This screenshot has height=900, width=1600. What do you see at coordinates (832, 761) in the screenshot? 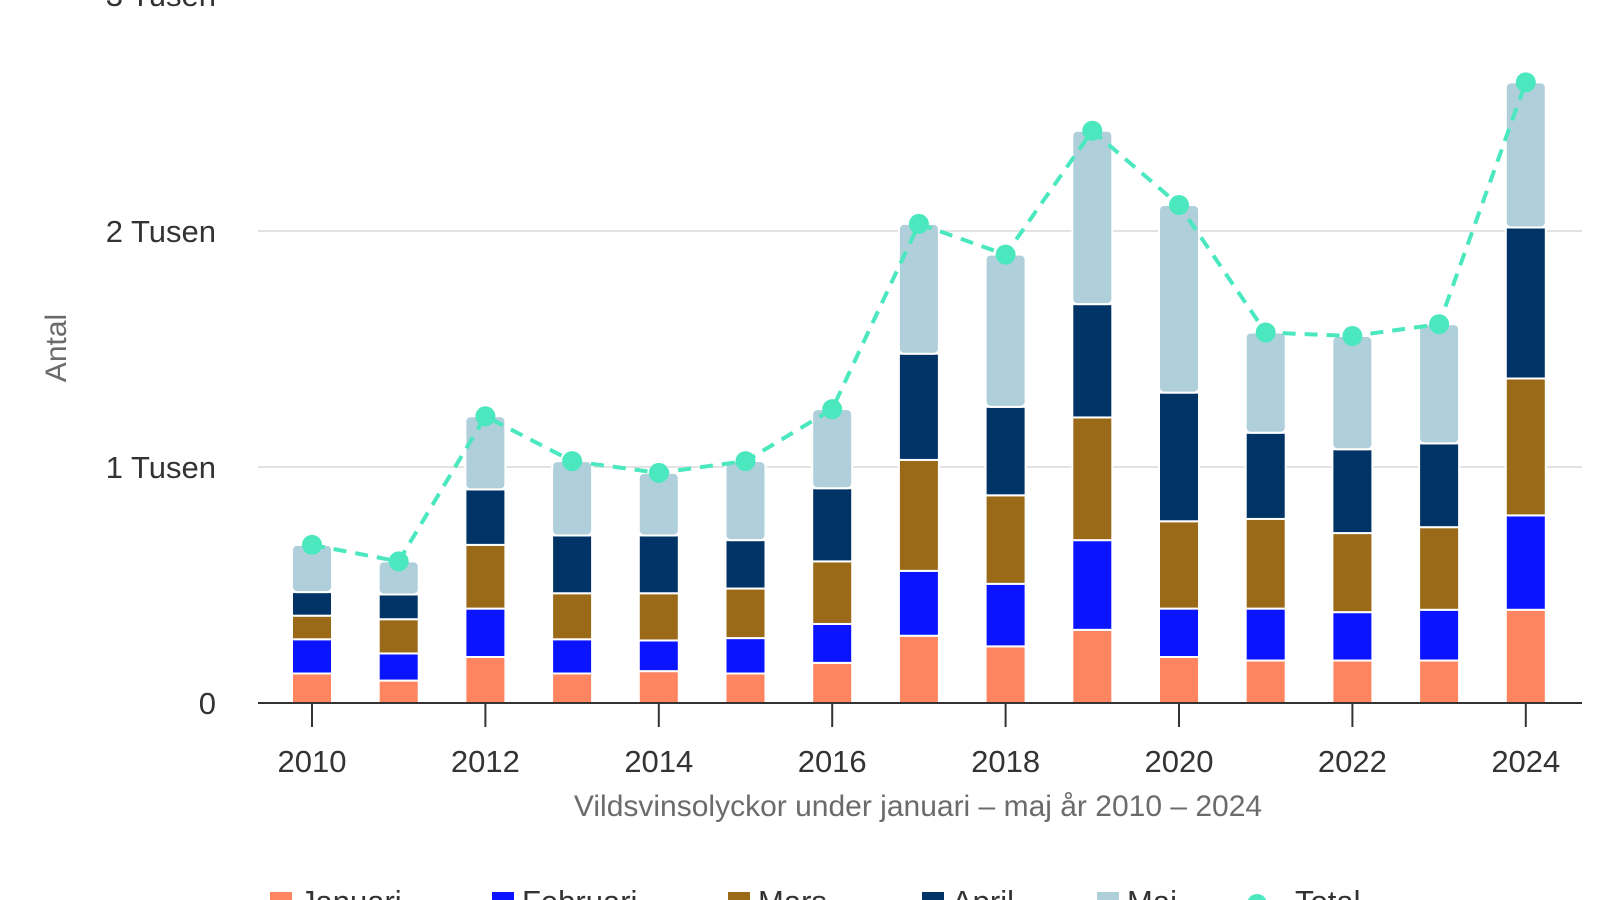
I see `x-tick-label: 2016` at bounding box center [832, 761].